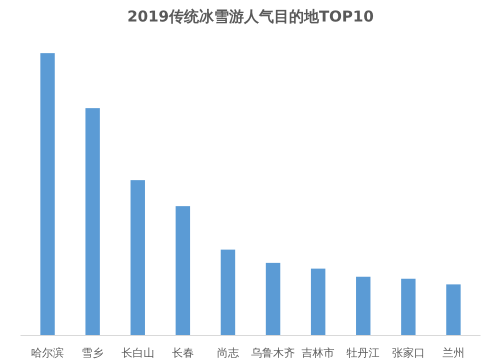 The image size is (500, 362). Describe the element at coordinates (453, 353) in the screenshot. I see `x-tick-label: 兰州` at that location.